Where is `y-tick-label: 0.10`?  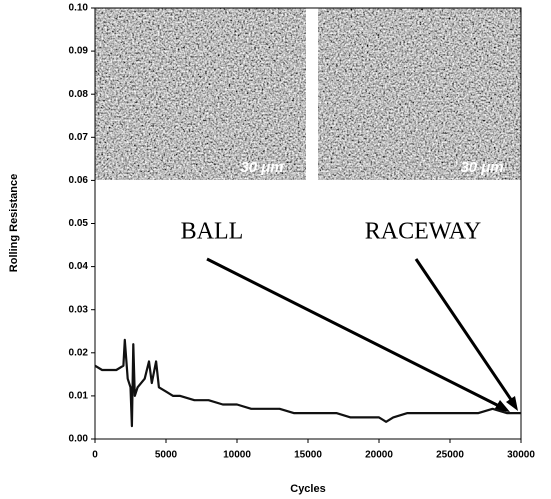
y-tick-label: 0.10 is located at coordinates (79, 8).